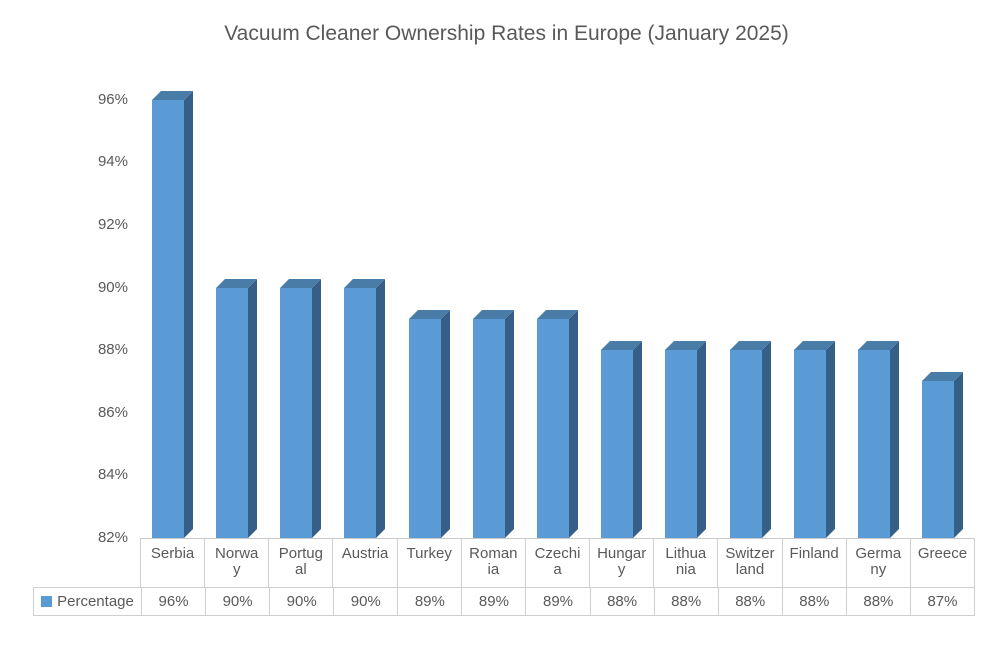  I want to click on y-axis-tick-label: 86%, so click(112, 412).